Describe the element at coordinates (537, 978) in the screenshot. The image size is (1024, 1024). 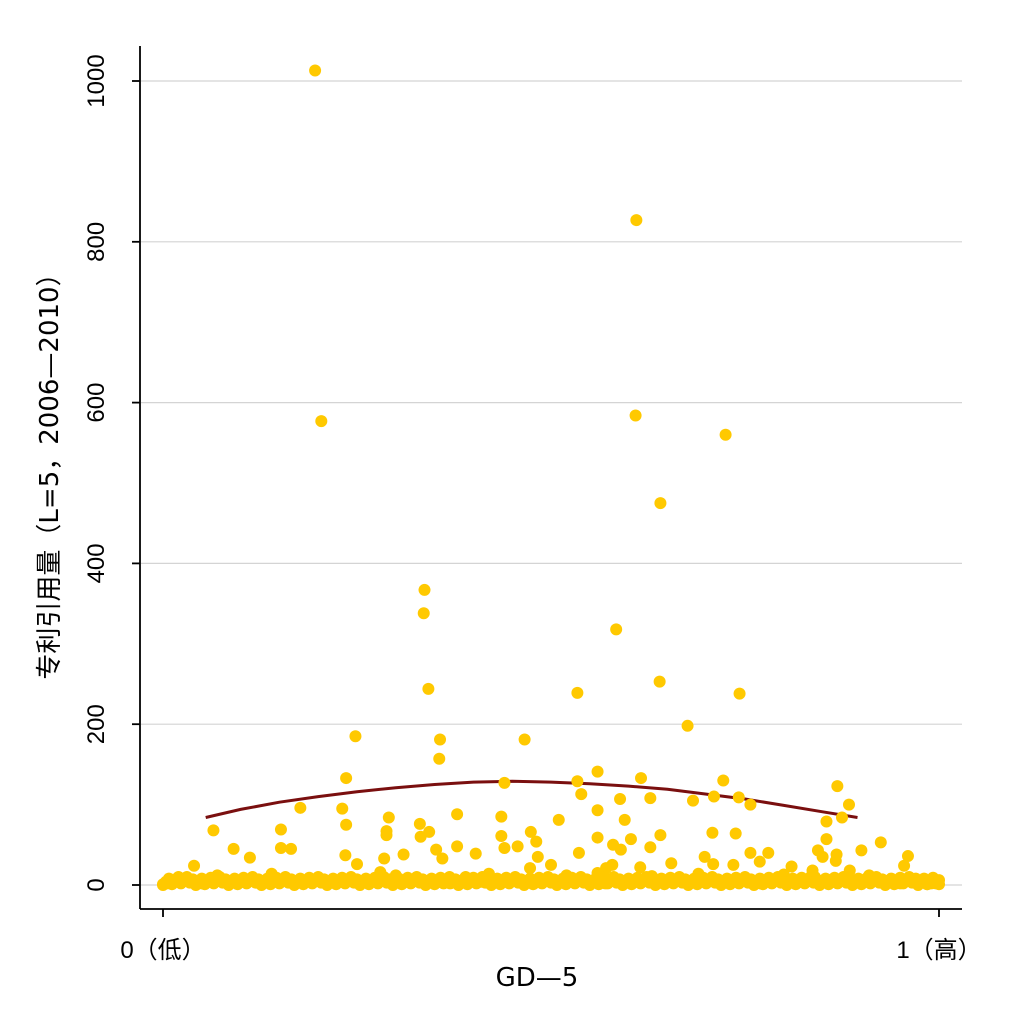
I see `x-axis-title: GD—5` at that location.